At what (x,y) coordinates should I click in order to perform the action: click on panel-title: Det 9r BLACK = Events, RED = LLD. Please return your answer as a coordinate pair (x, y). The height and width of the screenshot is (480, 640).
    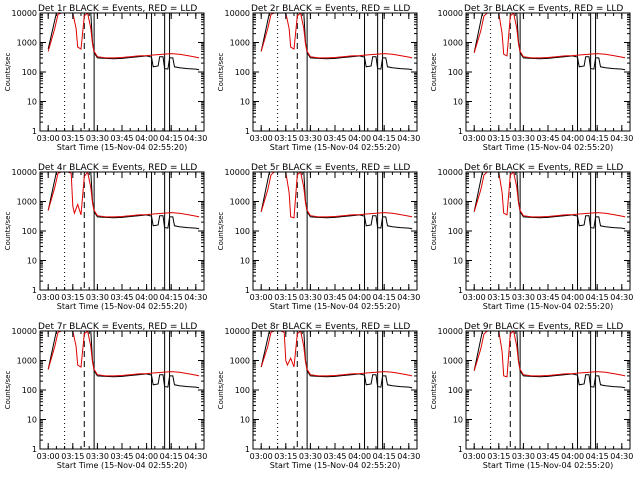
    Looking at the image, I should click on (543, 327).